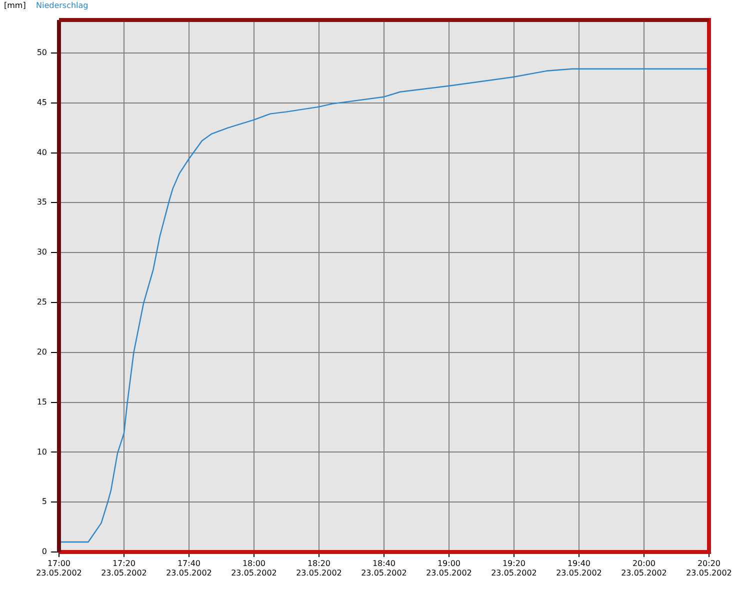  Describe the element at coordinates (41, 351) in the screenshot. I see `y-tick-label: 20` at that location.